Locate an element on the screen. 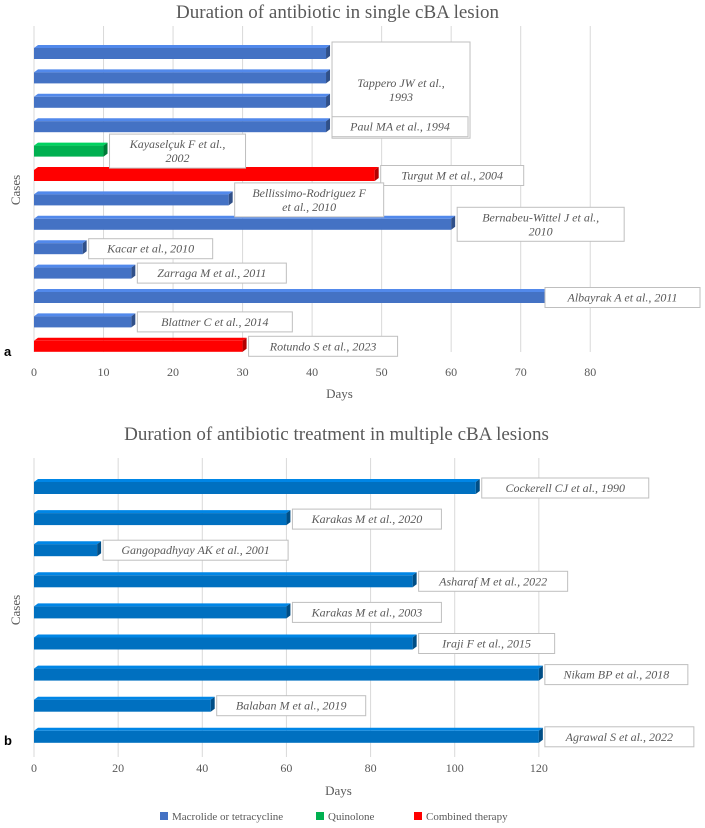 The width and height of the screenshot is (705, 828). annotation-label: Rotundo S et al., 2023 is located at coordinates (323, 346).